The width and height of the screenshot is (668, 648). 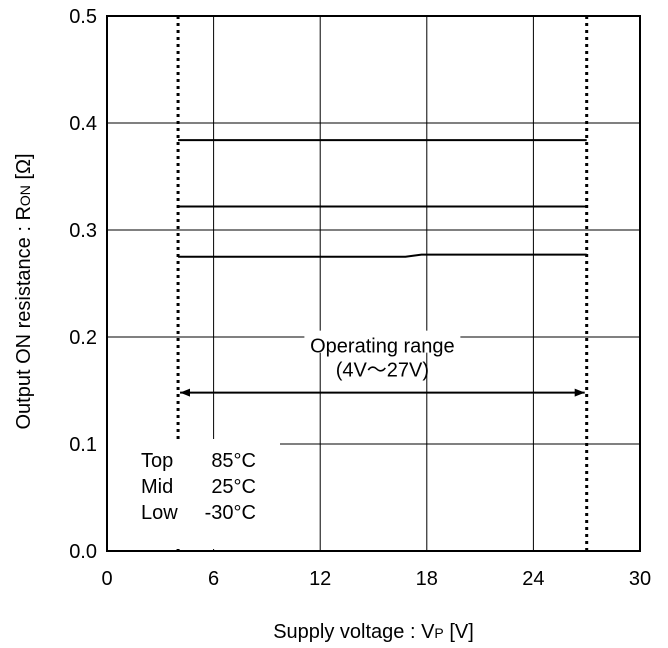 I want to click on y-tick-label: 0.3, so click(x=83, y=231).